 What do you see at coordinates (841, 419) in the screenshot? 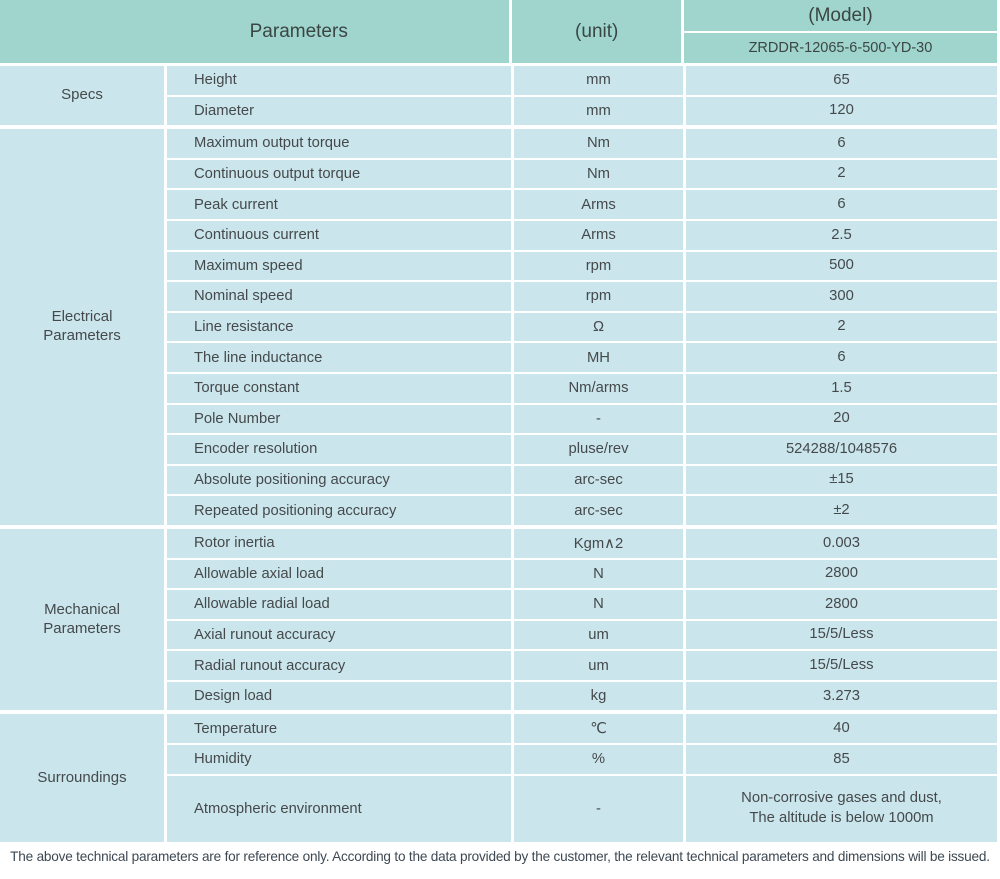
I see `value-cell: 20` at bounding box center [841, 419].